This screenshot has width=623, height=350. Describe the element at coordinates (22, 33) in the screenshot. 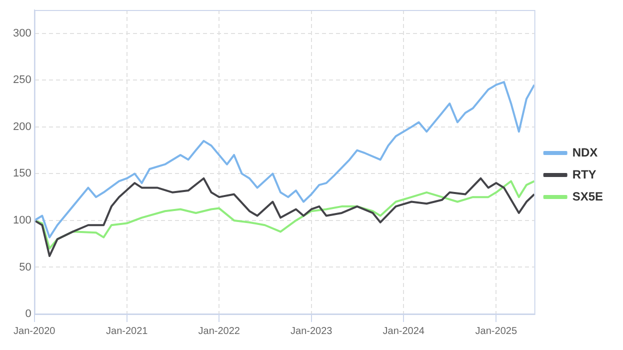

I see `y-tick-label: 300` at that location.